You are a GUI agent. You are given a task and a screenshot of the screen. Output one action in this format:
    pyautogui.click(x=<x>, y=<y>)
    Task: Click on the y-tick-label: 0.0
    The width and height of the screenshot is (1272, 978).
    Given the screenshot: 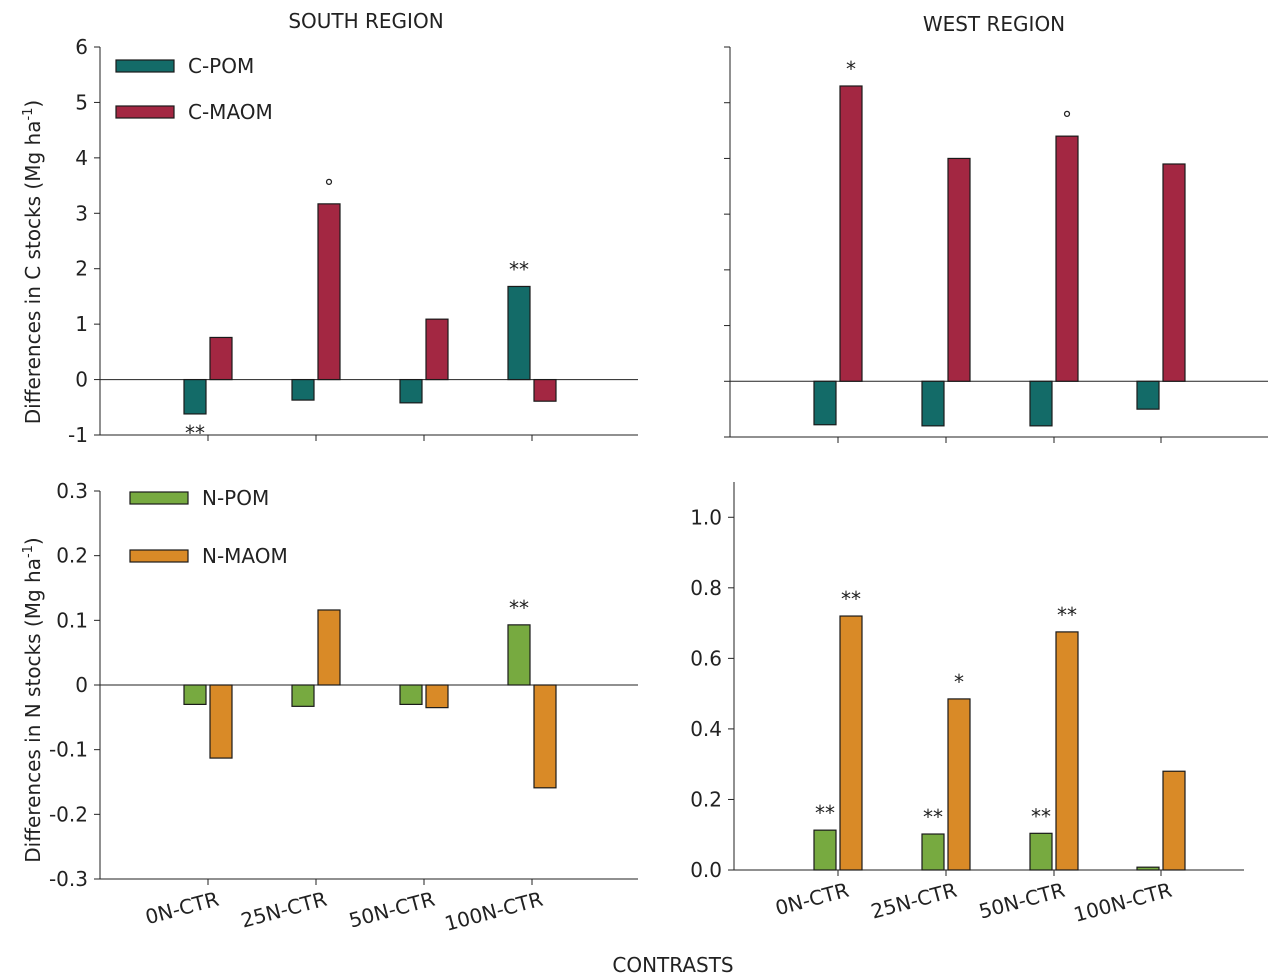 What is the action you would take?
    pyautogui.click(x=706, y=870)
    